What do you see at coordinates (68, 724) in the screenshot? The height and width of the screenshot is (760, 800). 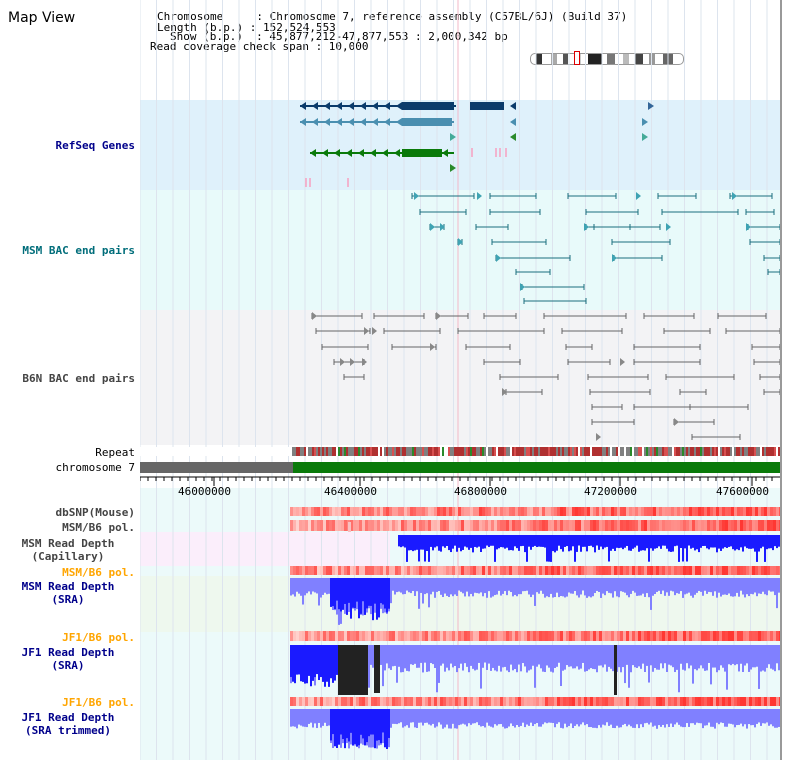 I see `track-label-jf1-depth-trimmed: JF1 Read Depth (SRA trimmed)` at bounding box center [68, 724].